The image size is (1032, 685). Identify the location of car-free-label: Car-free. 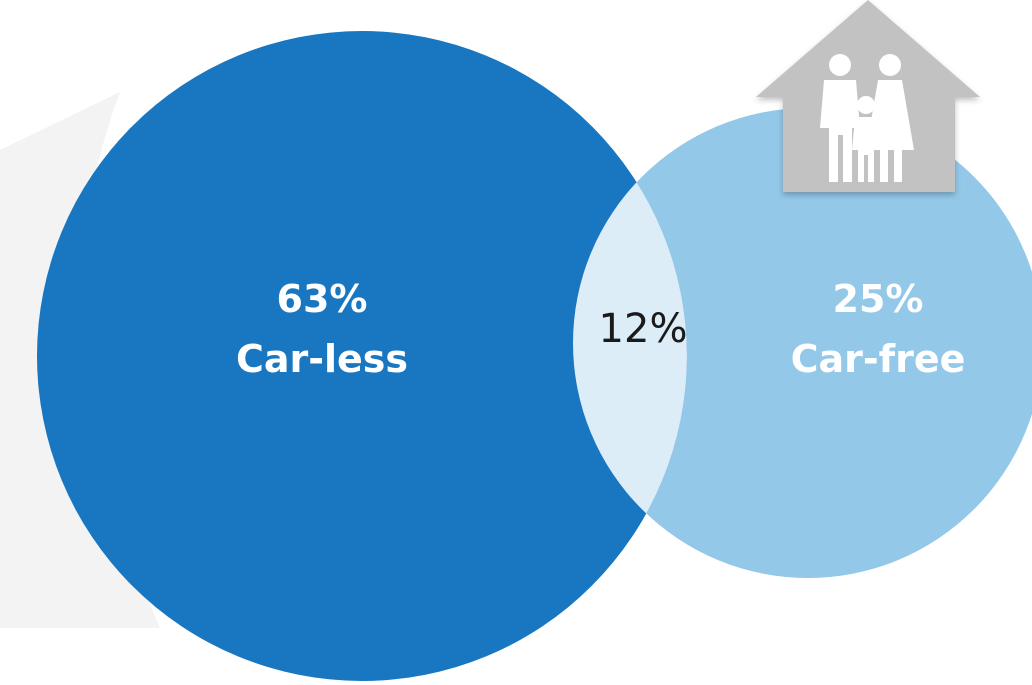
(878, 359).